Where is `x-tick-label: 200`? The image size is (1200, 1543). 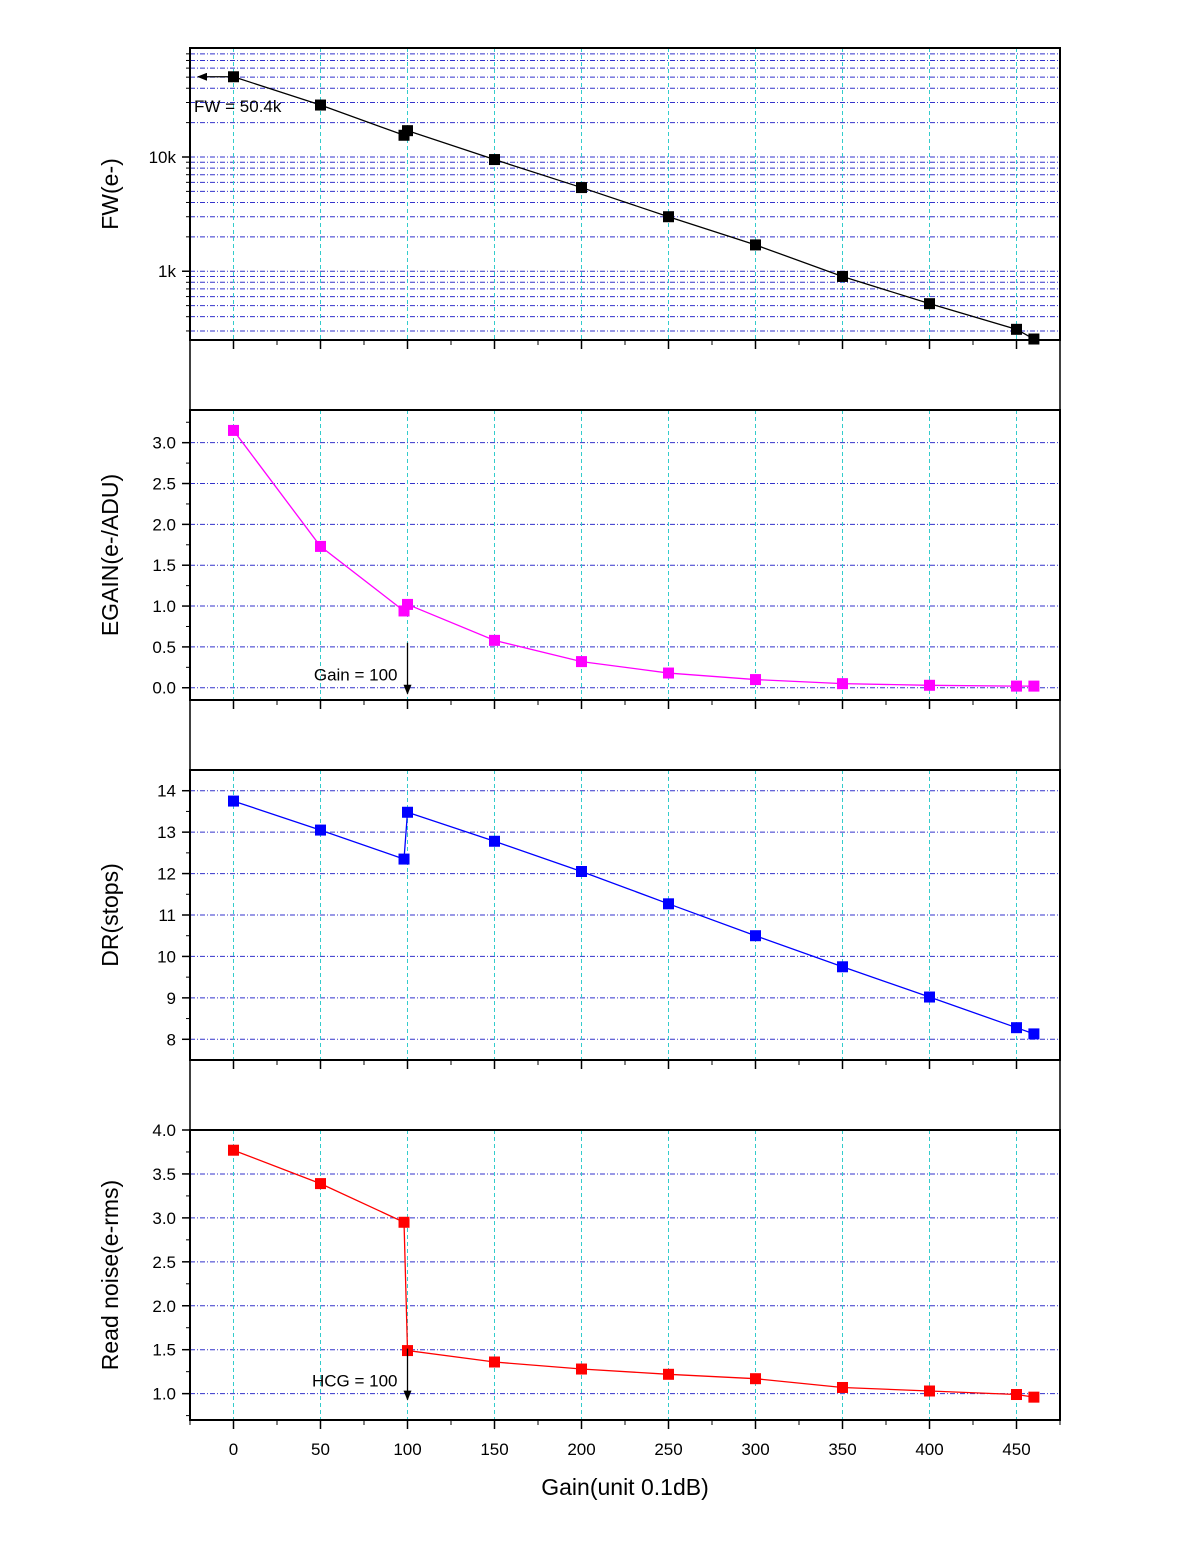 x-tick-label: 200 is located at coordinates (581, 1449).